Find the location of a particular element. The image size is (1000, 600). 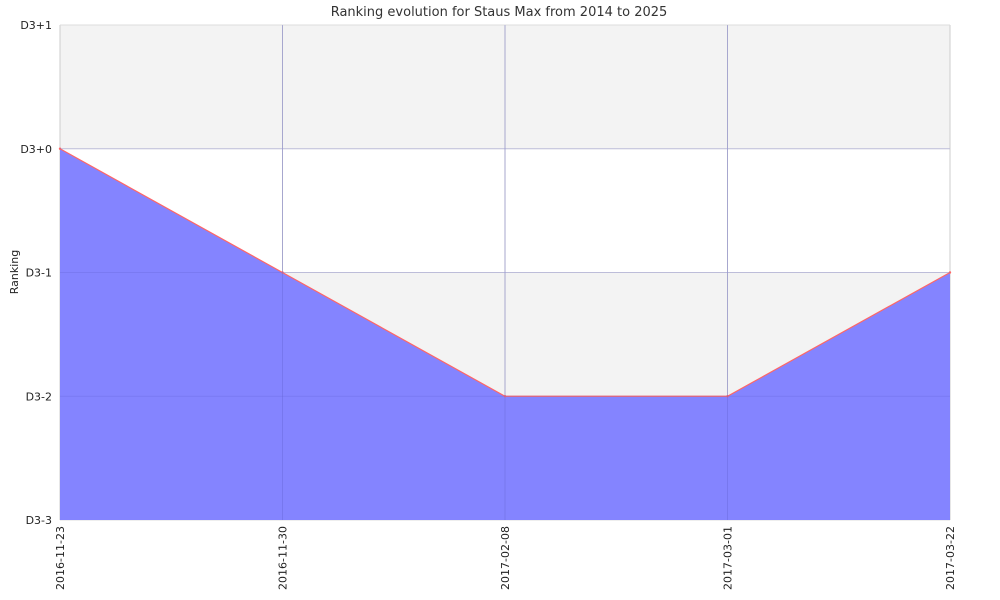

y-tick-label: D3-2 is located at coordinates (39, 396).